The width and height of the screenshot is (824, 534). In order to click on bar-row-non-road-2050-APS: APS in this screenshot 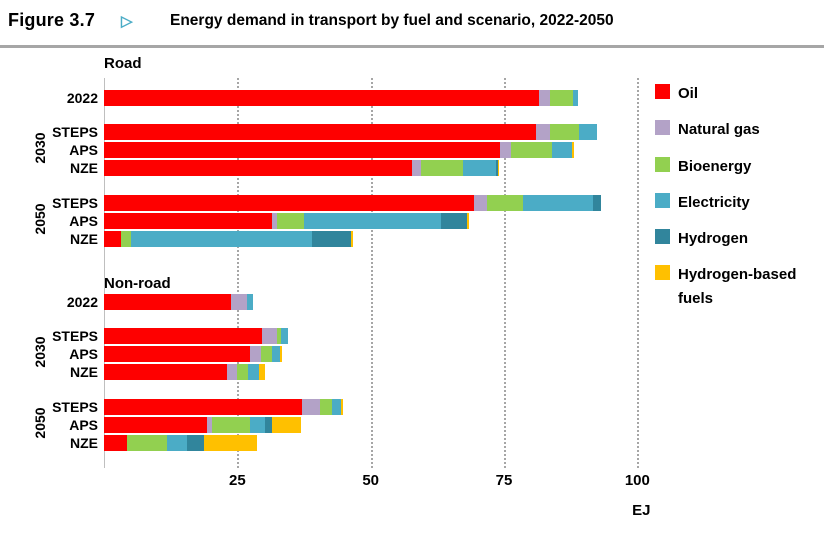, I will do `click(412, 425)`.